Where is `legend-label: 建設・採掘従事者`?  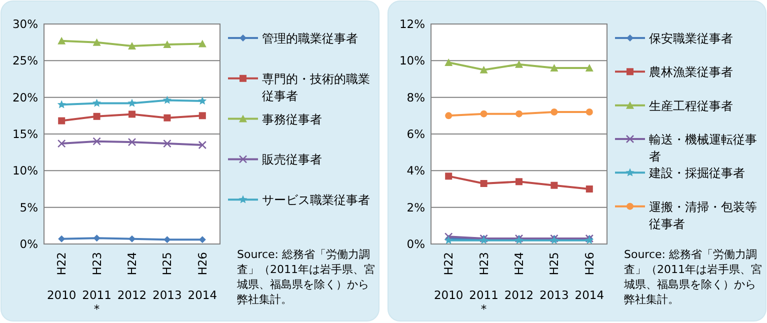
legend-label: 建設・採掘従事者 is located at coordinates (696, 173).